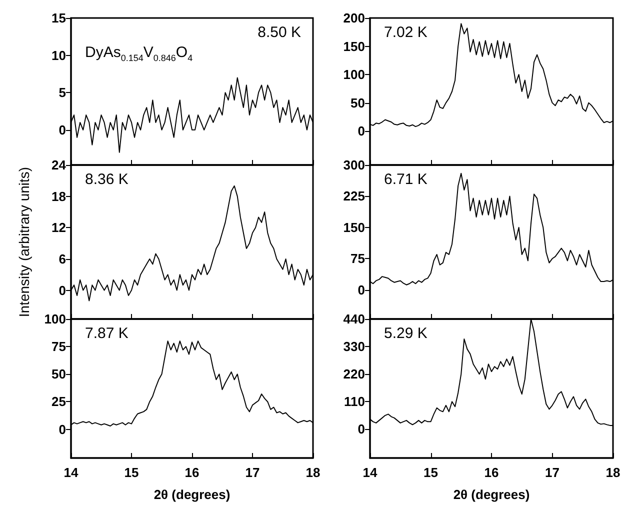  I want to click on y-tick-label: 15, so click(59, 18).